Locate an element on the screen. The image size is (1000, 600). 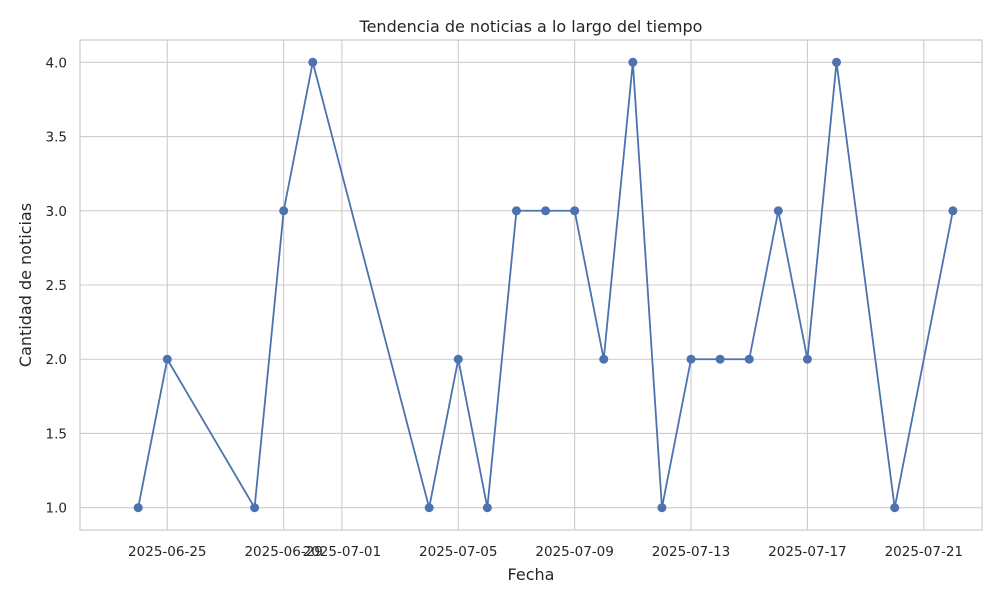
x-tick-label: 2025-07-13 is located at coordinates (691, 552).